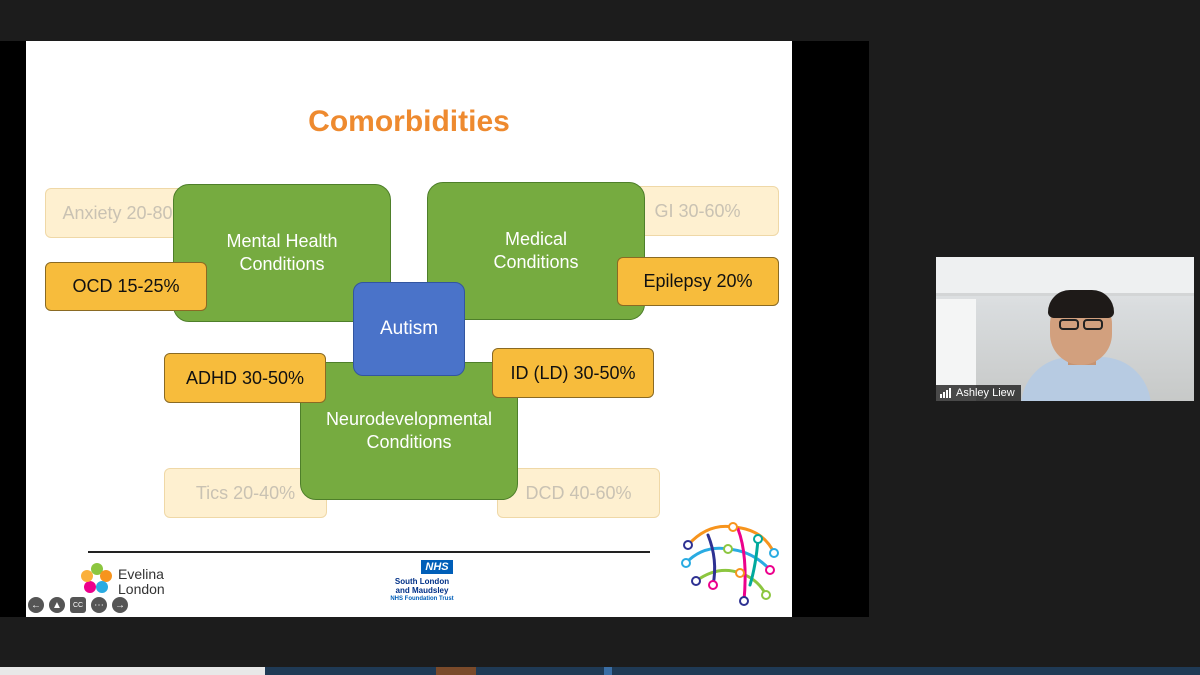 The image size is (1200, 675). Describe the element at coordinates (422, 590) in the screenshot. I see `slam-line-2: and Maudsley` at that location.